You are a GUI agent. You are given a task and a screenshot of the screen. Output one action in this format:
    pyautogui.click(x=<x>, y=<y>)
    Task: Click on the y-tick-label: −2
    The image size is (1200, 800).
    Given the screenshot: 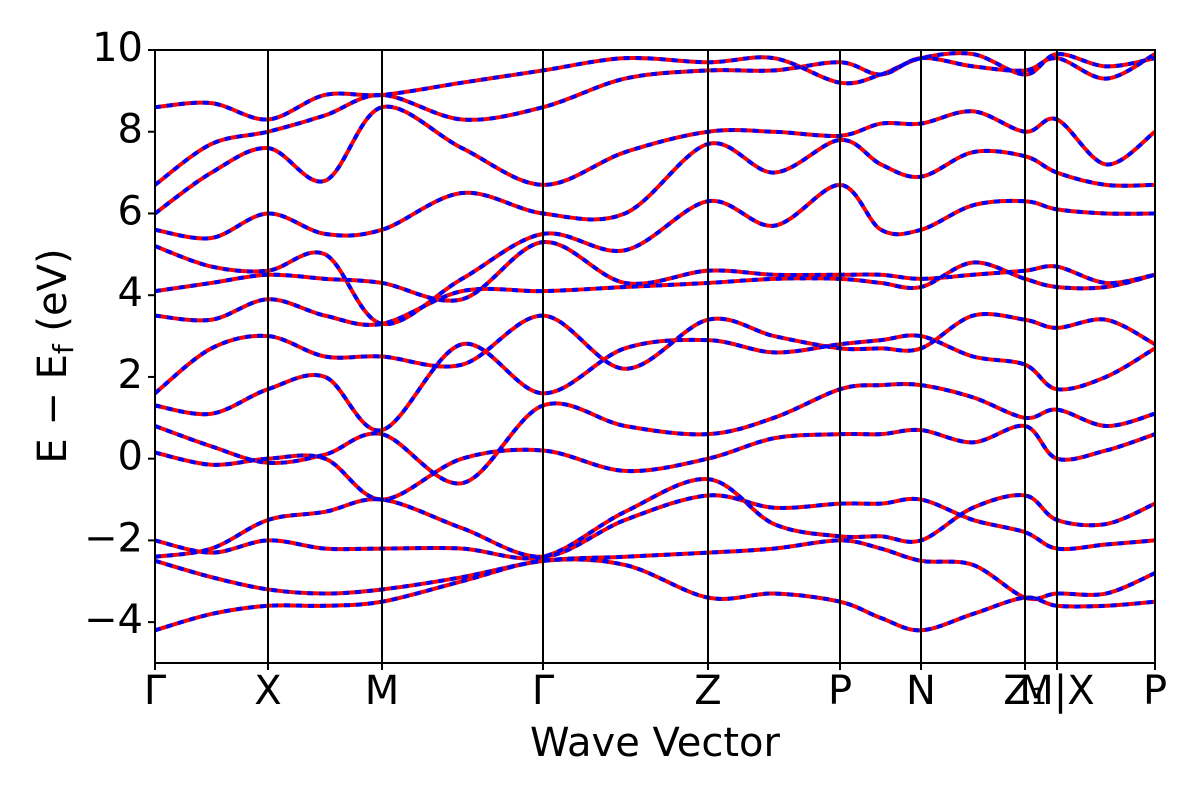 What is the action you would take?
    pyautogui.click(x=113, y=538)
    